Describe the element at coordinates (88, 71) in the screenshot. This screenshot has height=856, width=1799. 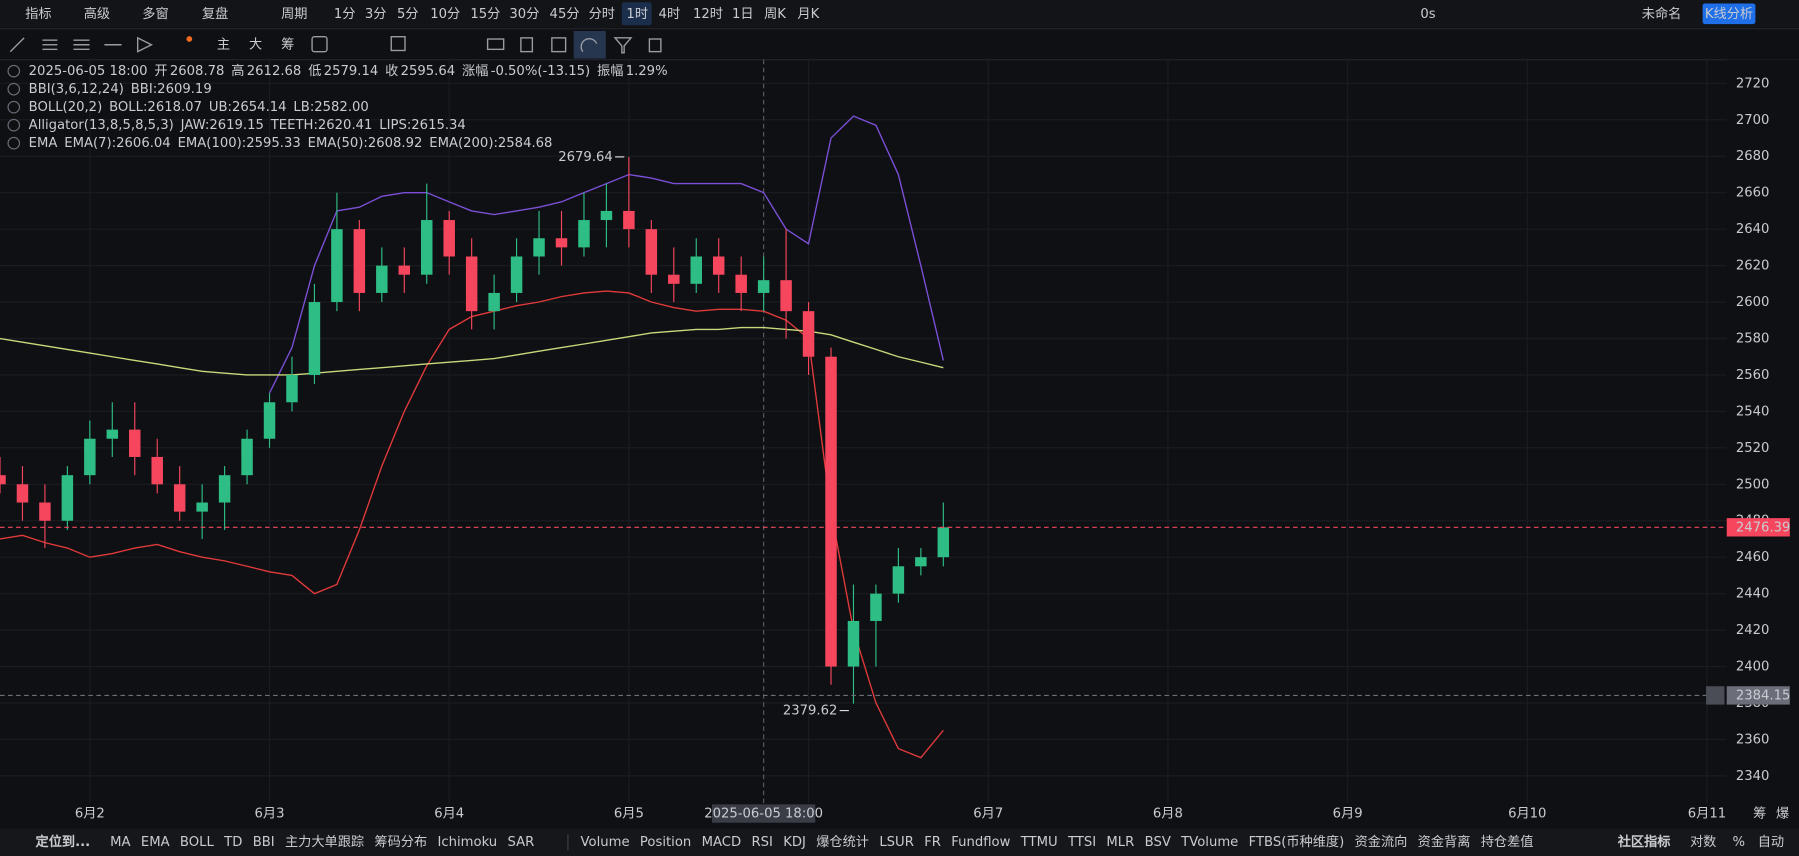
I see `legend-text: 2025-06-05 18:00` at that location.